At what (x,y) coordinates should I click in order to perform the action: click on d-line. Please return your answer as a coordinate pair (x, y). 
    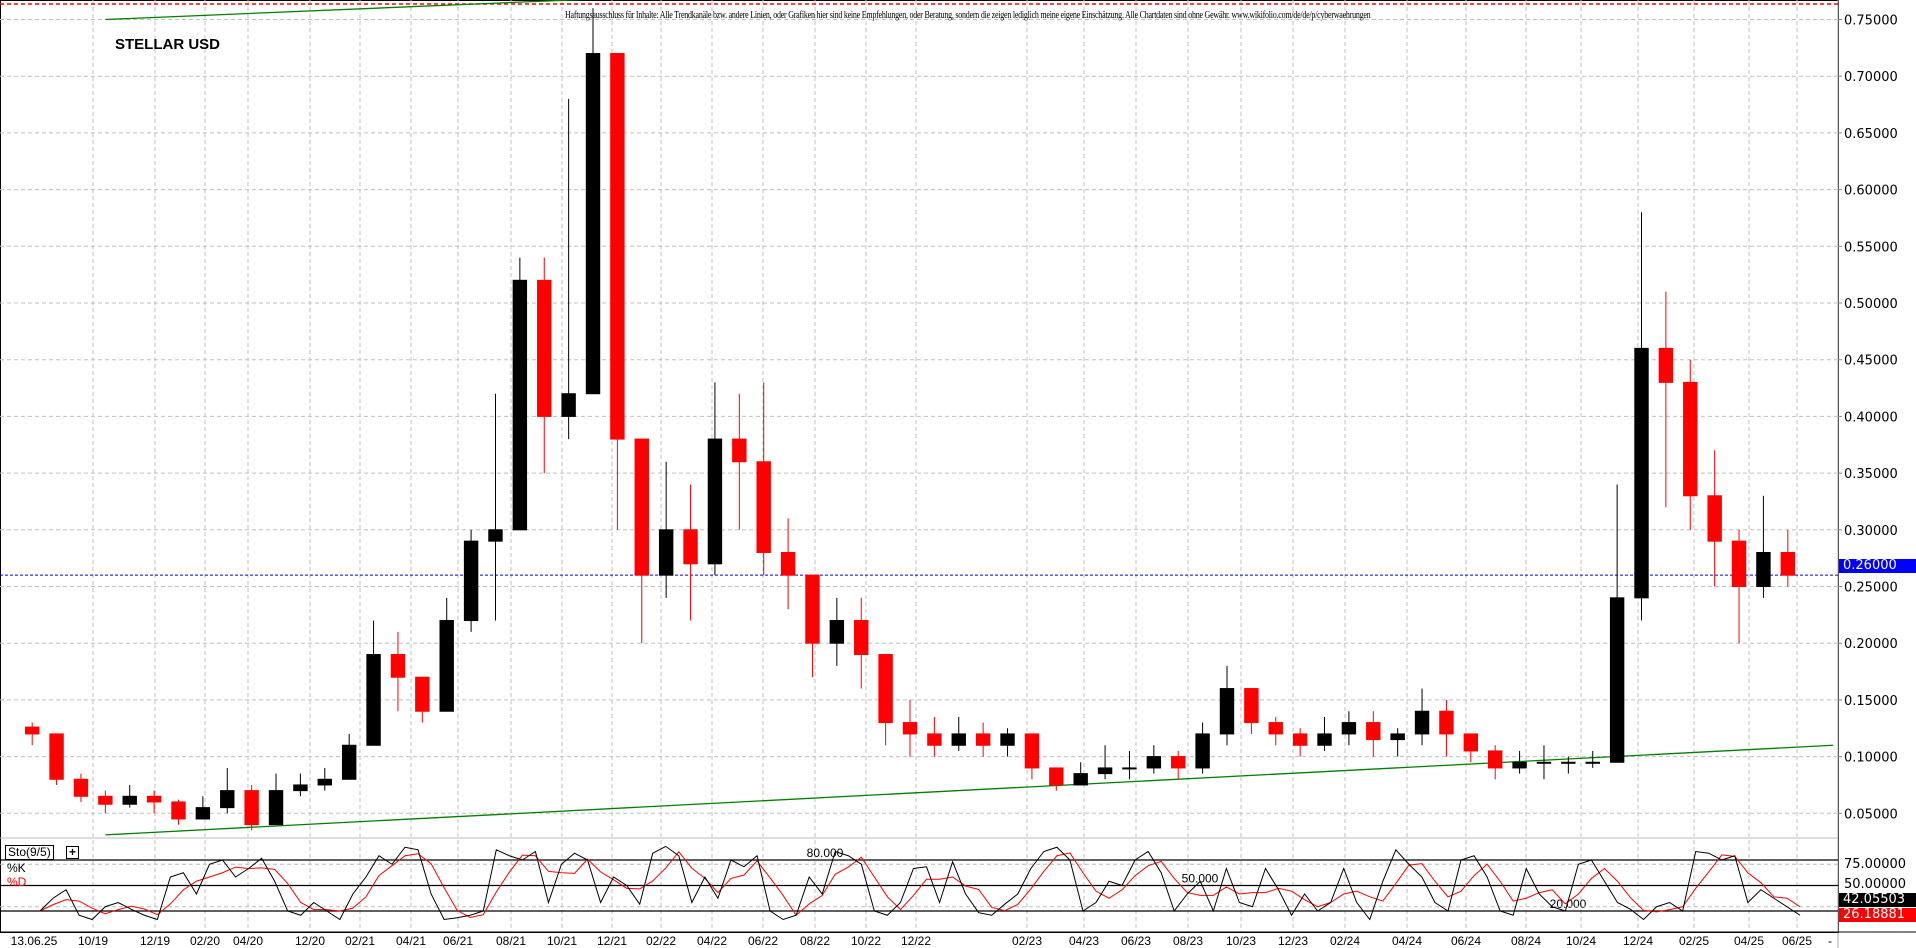
    Looking at the image, I should click on (920, 884).